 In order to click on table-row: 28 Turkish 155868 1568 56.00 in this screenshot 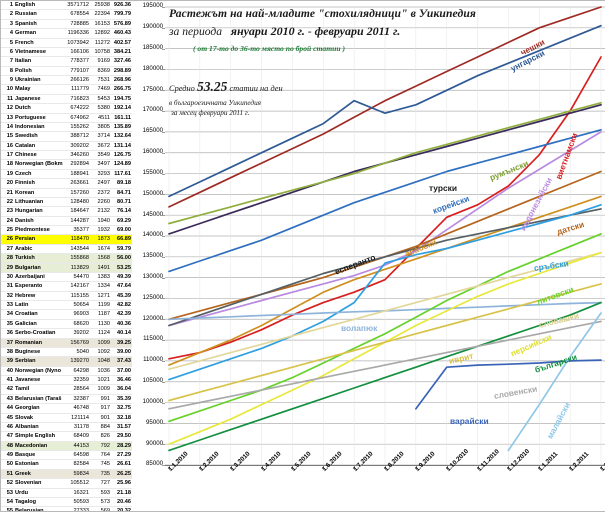, I will do `click(66, 259)`.